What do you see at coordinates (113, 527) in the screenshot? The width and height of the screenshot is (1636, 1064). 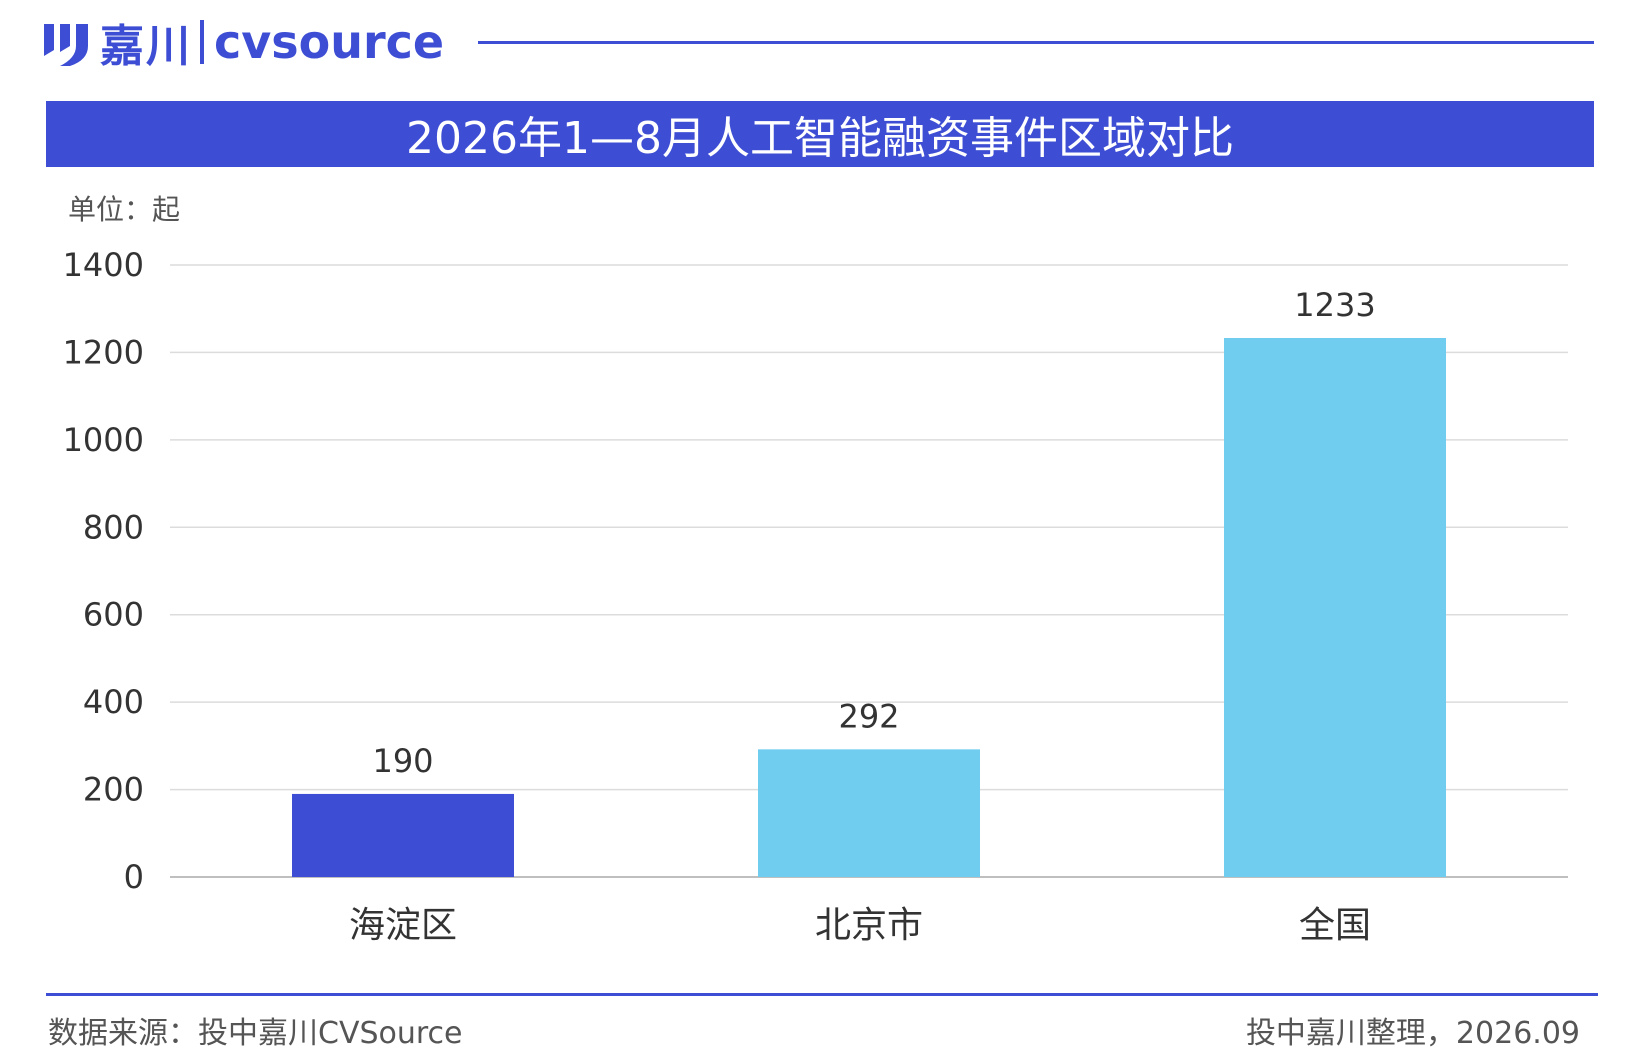 I see `y-tick-label: 800` at bounding box center [113, 527].